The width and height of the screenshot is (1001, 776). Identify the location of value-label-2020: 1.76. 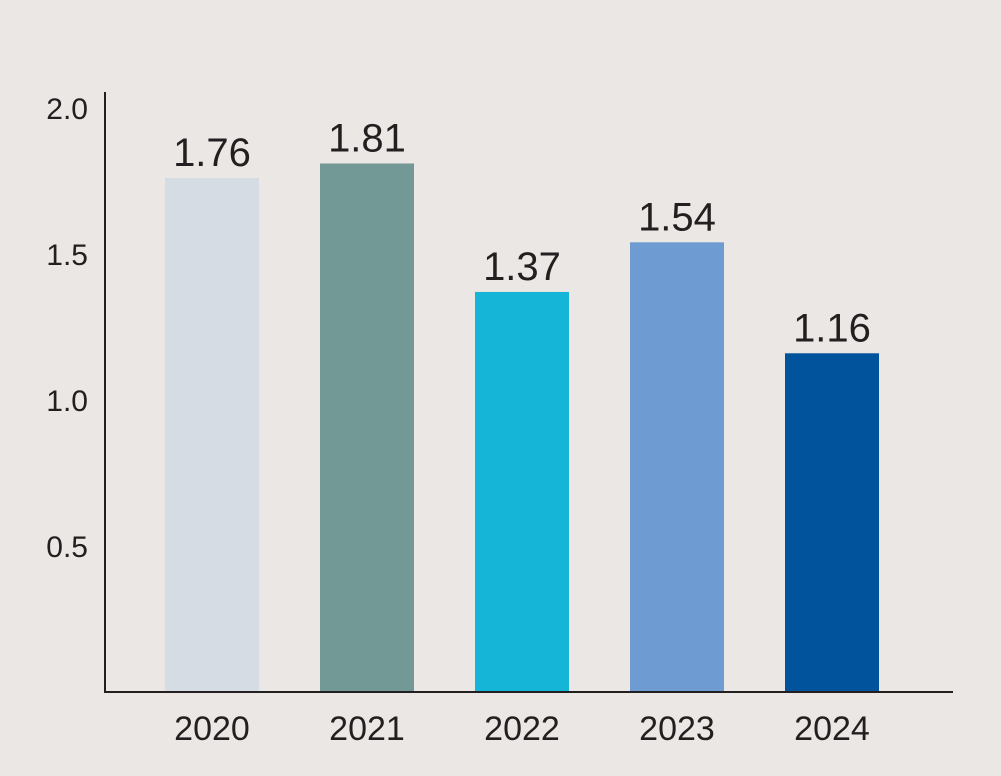
(212, 153).